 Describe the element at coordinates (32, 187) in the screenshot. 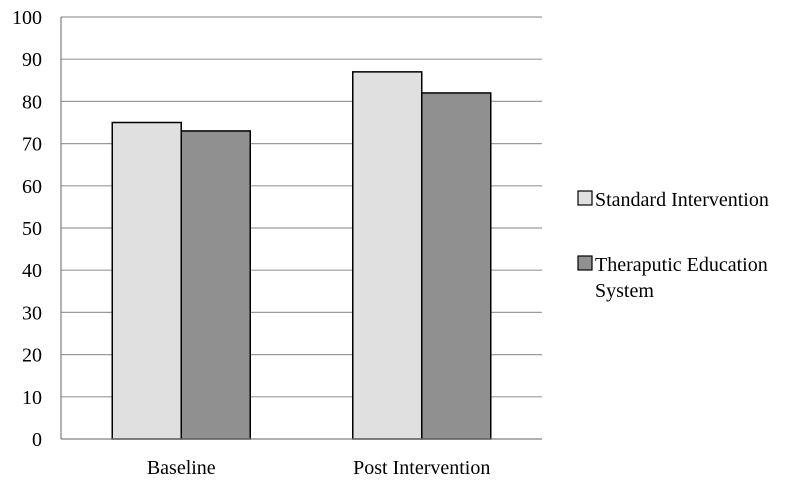

I see `y-tick-label-60: 60` at that location.